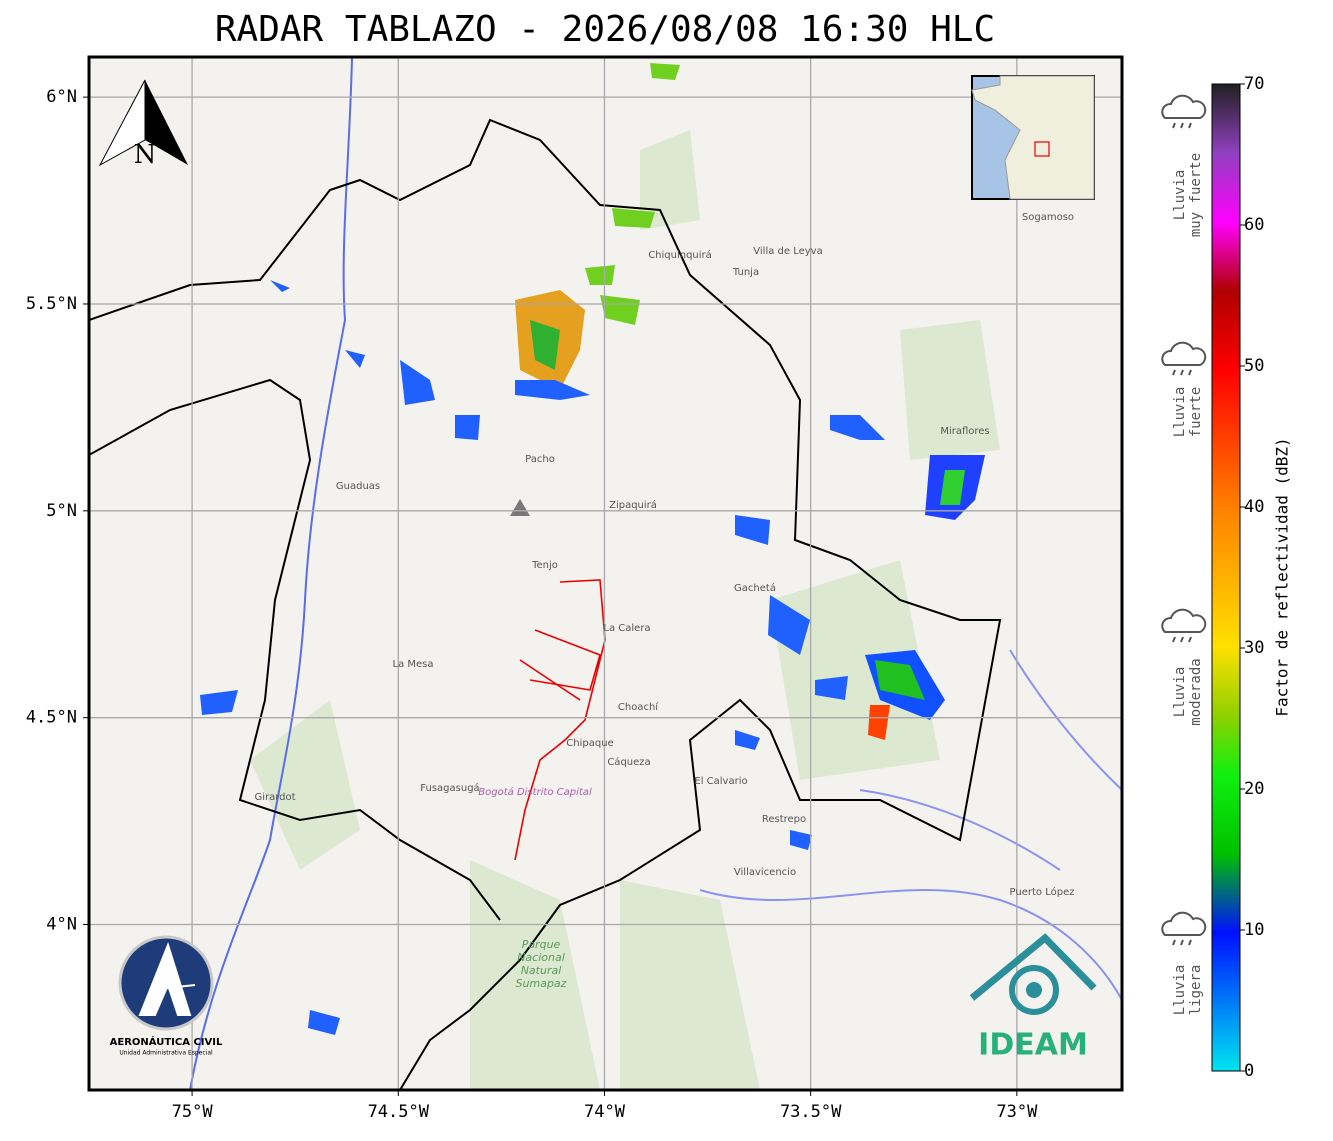 The width and height of the screenshot is (1333, 1141). What do you see at coordinates (605, 1112) in the screenshot?
I see `x-tick-label: 74°W` at bounding box center [605, 1112].